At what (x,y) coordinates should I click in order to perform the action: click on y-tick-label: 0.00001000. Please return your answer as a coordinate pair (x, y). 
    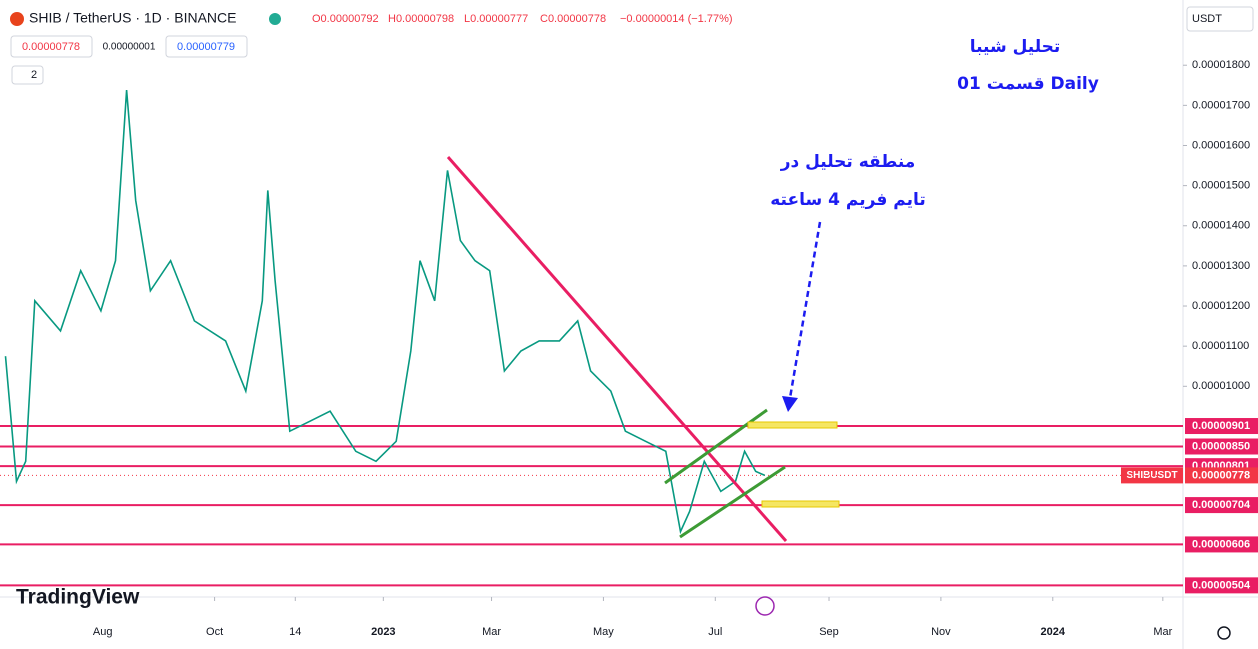
    Looking at the image, I should click on (1221, 386).